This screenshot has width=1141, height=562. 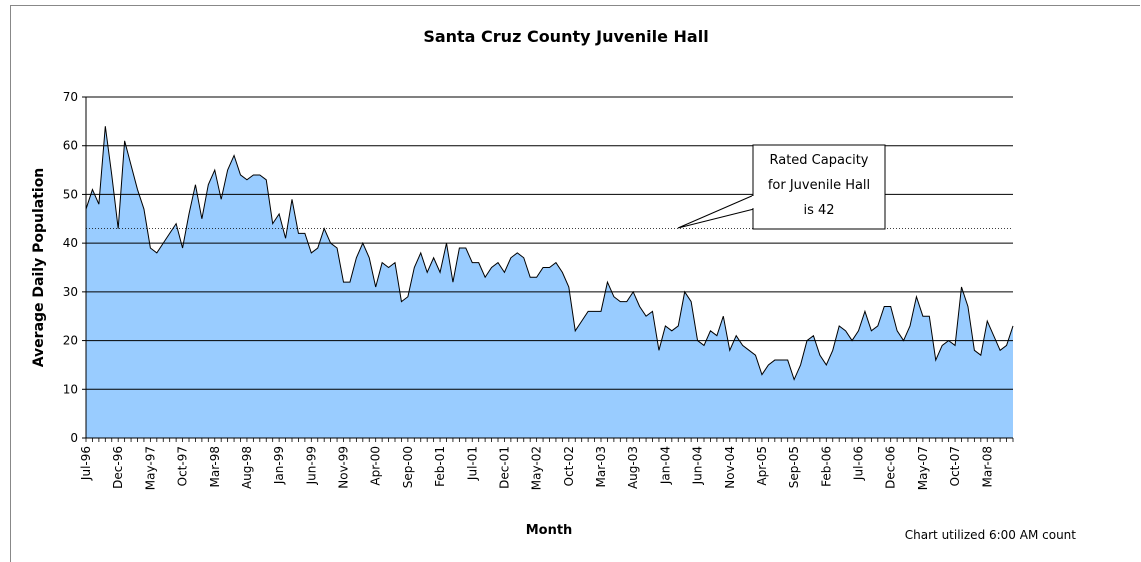 I want to click on x-tick-label: Feb-06, so click(x=826, y=466).